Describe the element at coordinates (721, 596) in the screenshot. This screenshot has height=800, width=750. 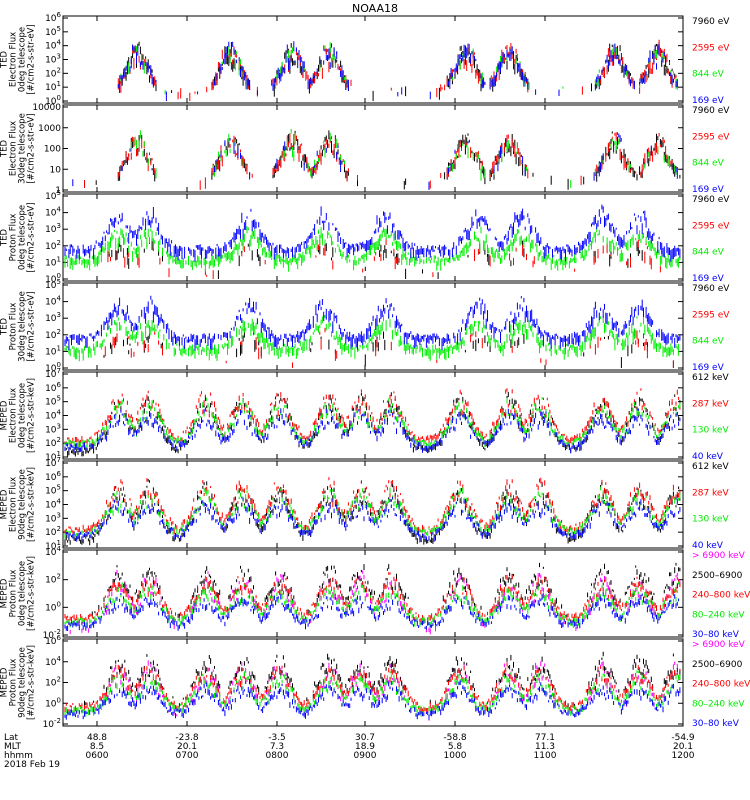
I see `legend-entry: 240–800 keV` at that location.